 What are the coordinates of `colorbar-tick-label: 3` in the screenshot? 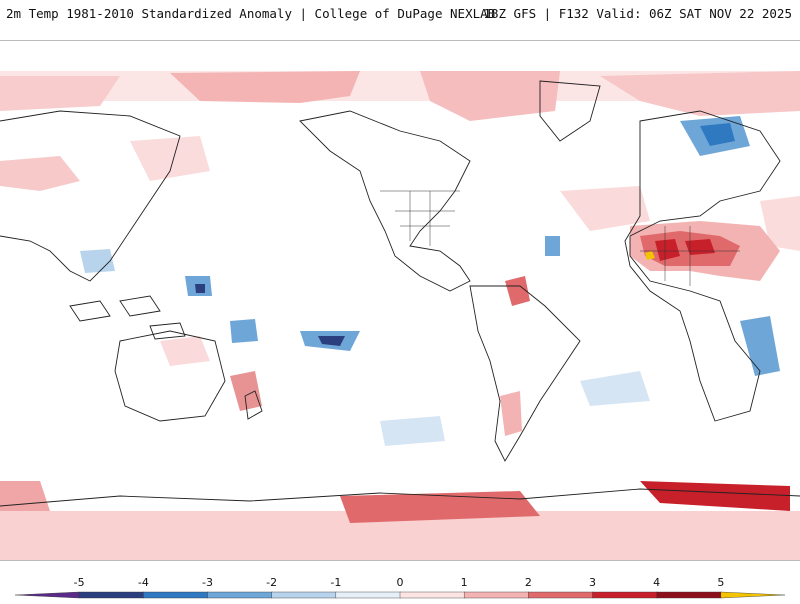 It's located at (592, 582).